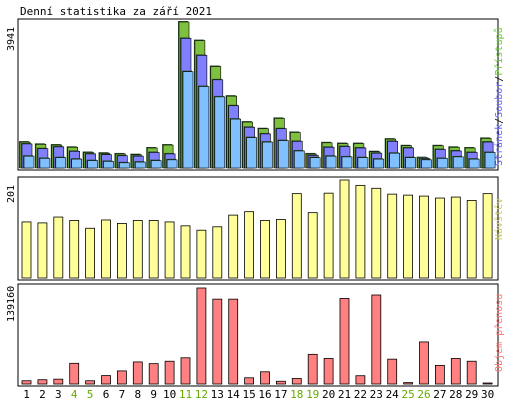 The height and width of the screenshot is (405, 517). What do you see at coordinates (407, 394) in the screenshot?
I see `day-label: 25` at bounding box center [407, 394].